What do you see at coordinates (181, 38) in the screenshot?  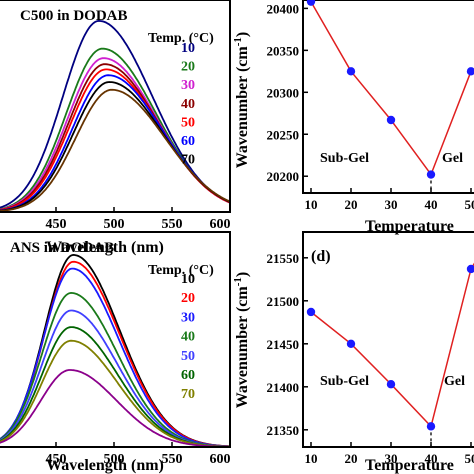 I see `panel-a-legend-title: Temp. (°C)` at bounding box center [181, 38].